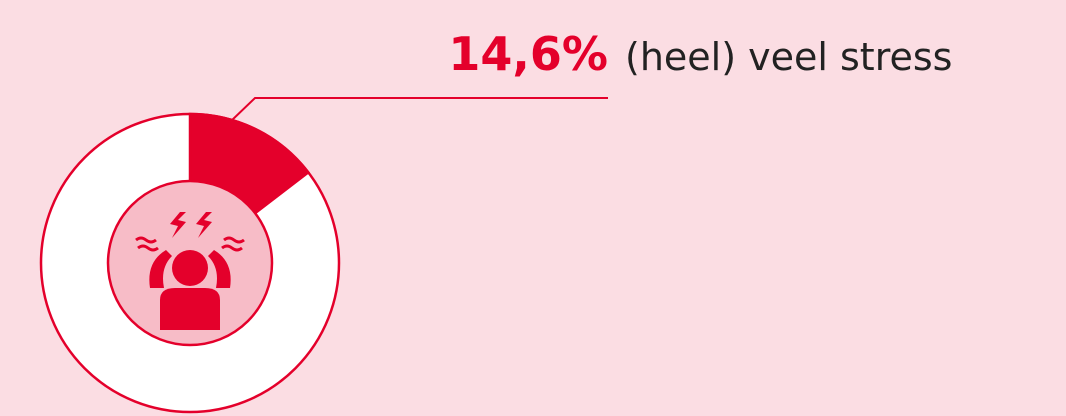  I want to click on stress-icon, so click(190, 271).